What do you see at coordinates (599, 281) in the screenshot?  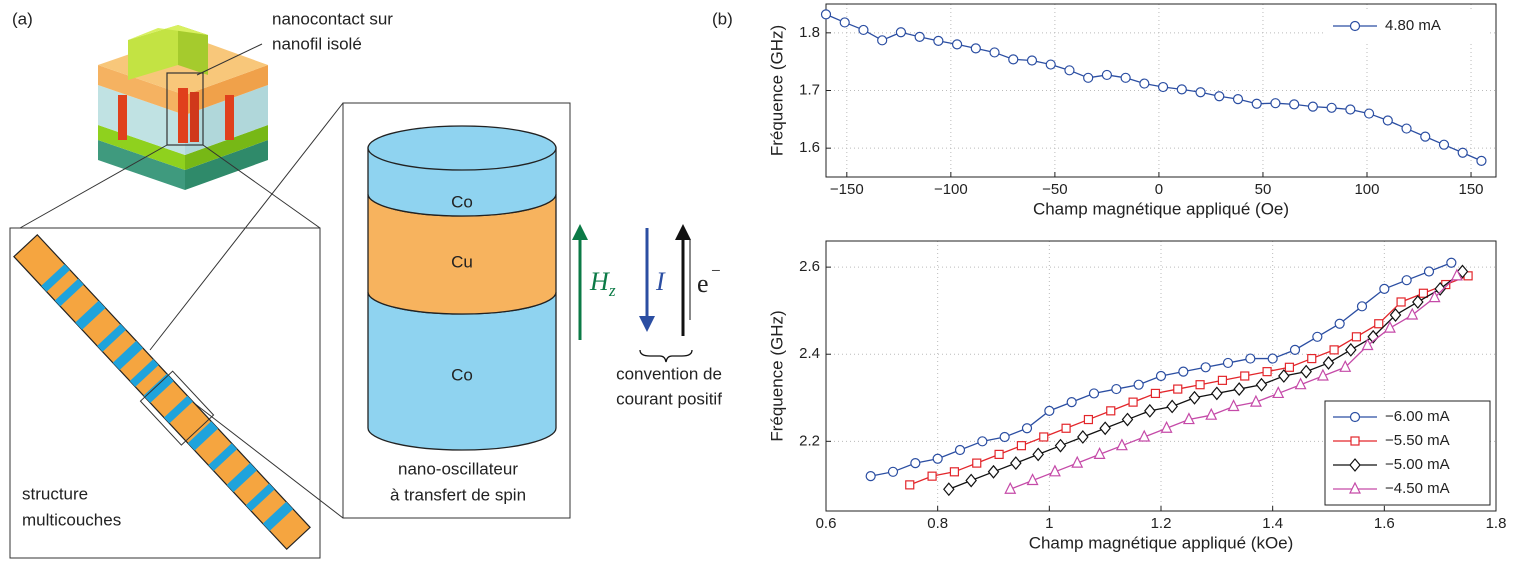 I see `field-label: H` at bounding box center [599, 281].